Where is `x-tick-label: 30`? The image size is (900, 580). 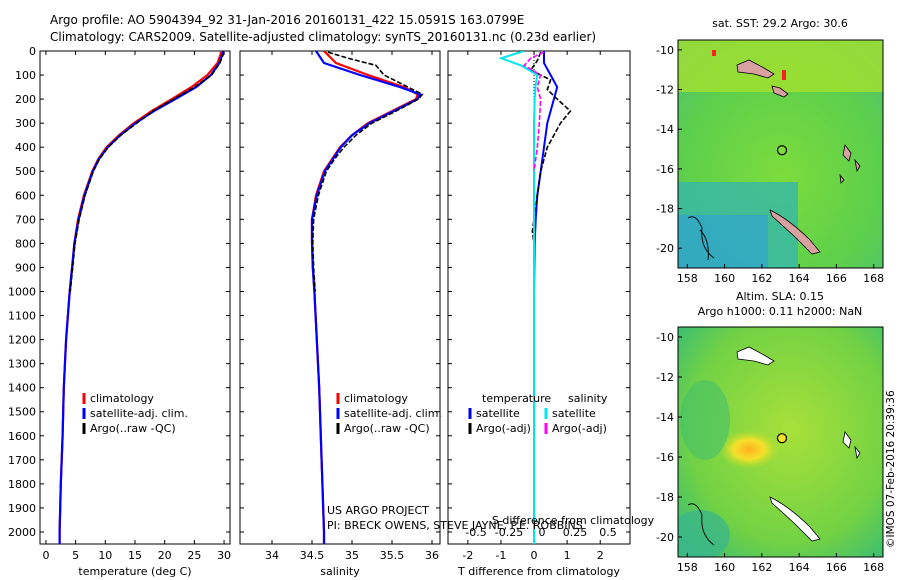 x-tick-label: 30 is located at coordinates (224, 555).